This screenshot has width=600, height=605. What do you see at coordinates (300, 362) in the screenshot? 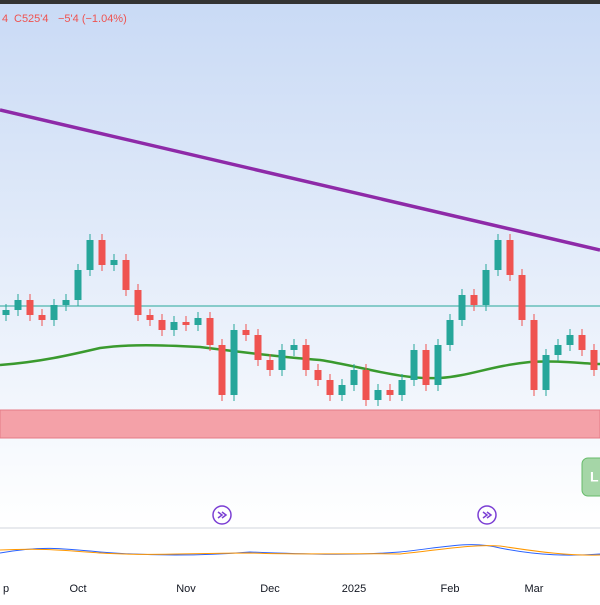
I see `moving-average` at bounding box center [300, 362].